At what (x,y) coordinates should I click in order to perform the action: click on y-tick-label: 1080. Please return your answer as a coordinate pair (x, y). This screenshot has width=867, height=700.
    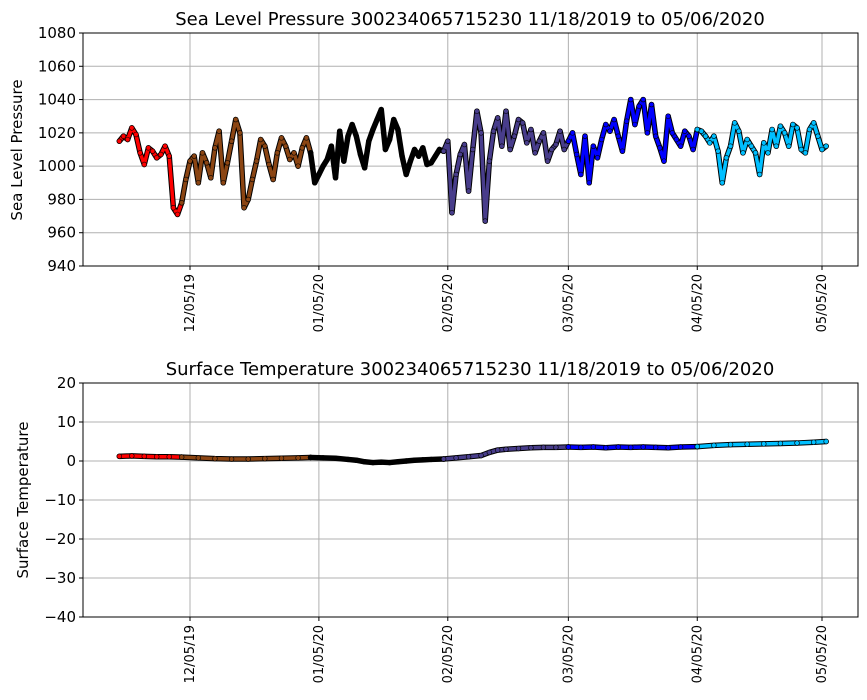
    Looking at the image, I should click on (57, 33).